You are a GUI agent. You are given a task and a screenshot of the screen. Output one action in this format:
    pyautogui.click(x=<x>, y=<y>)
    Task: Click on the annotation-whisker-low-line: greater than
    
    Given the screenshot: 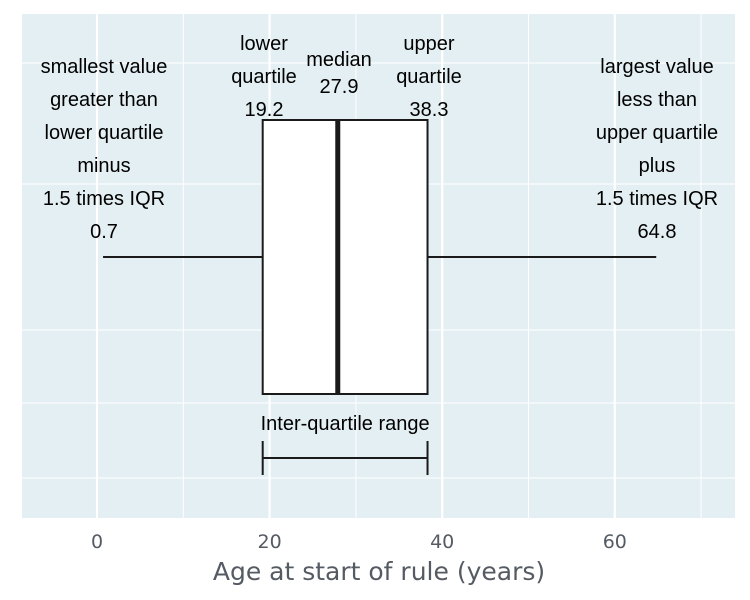 What is the action you would take?
    pyautogui.click(x=104, y=100)
    